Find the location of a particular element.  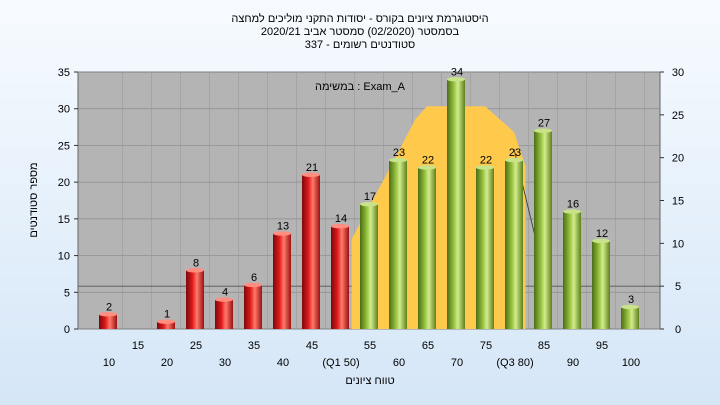

y-tick-label: 0 is located at coordinates (67, 330).